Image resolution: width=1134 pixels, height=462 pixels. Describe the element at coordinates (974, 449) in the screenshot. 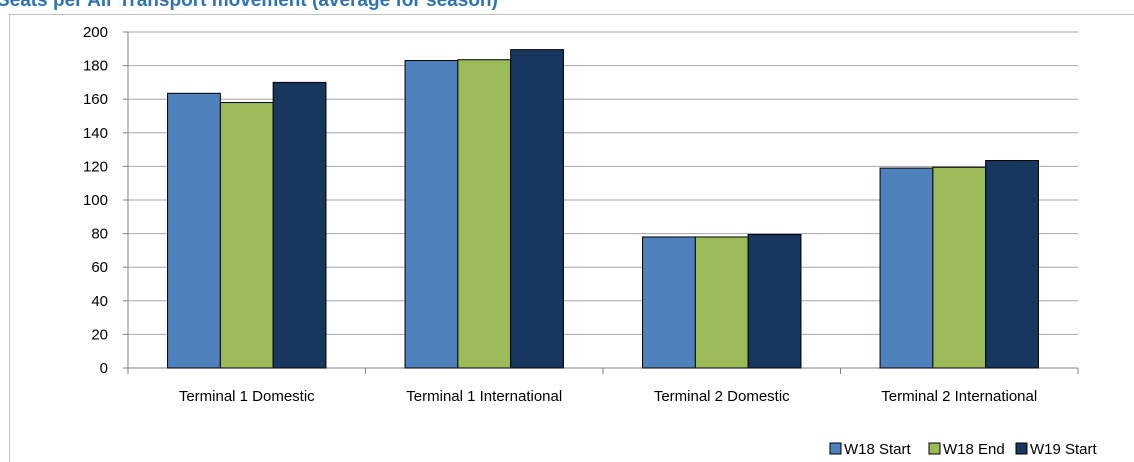

I see `legend-label: W18 End` at that location.